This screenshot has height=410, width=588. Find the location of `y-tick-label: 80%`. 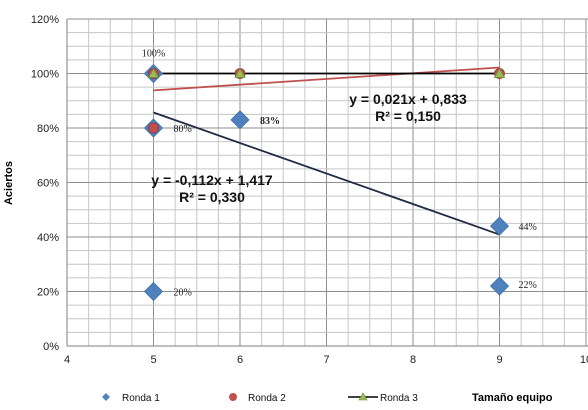

y-tick-label: 80% is located at coordinates (48, 129).